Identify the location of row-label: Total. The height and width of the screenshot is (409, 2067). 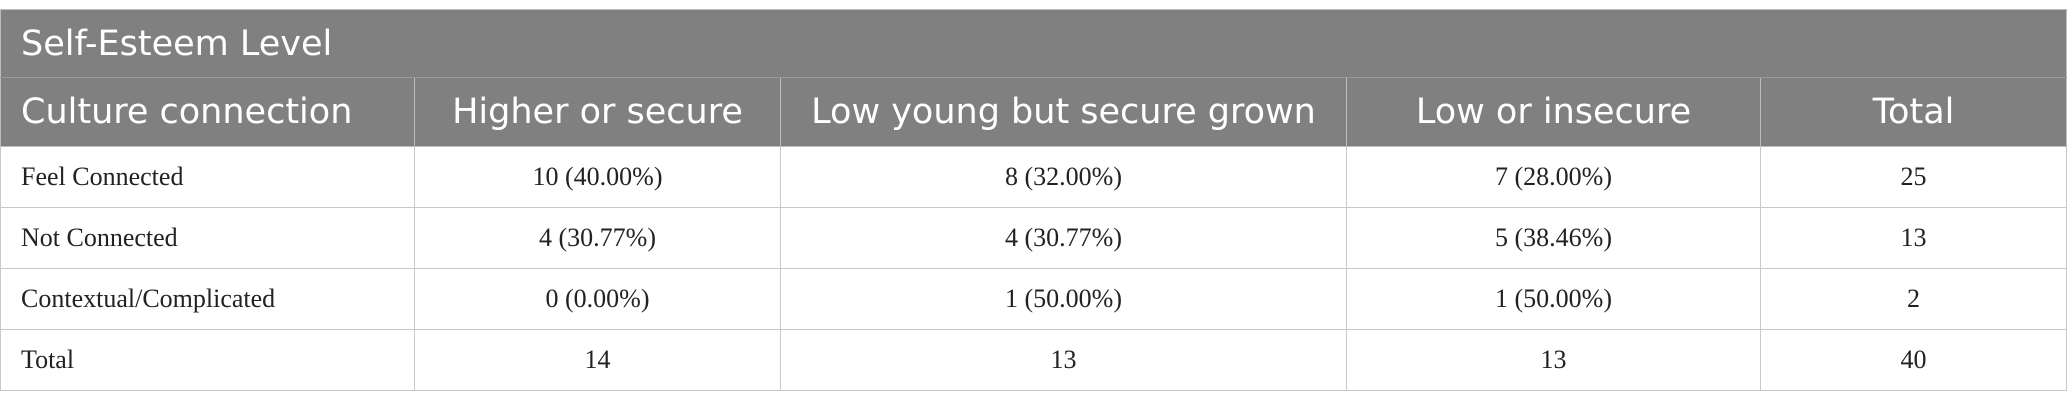
(207, 360).